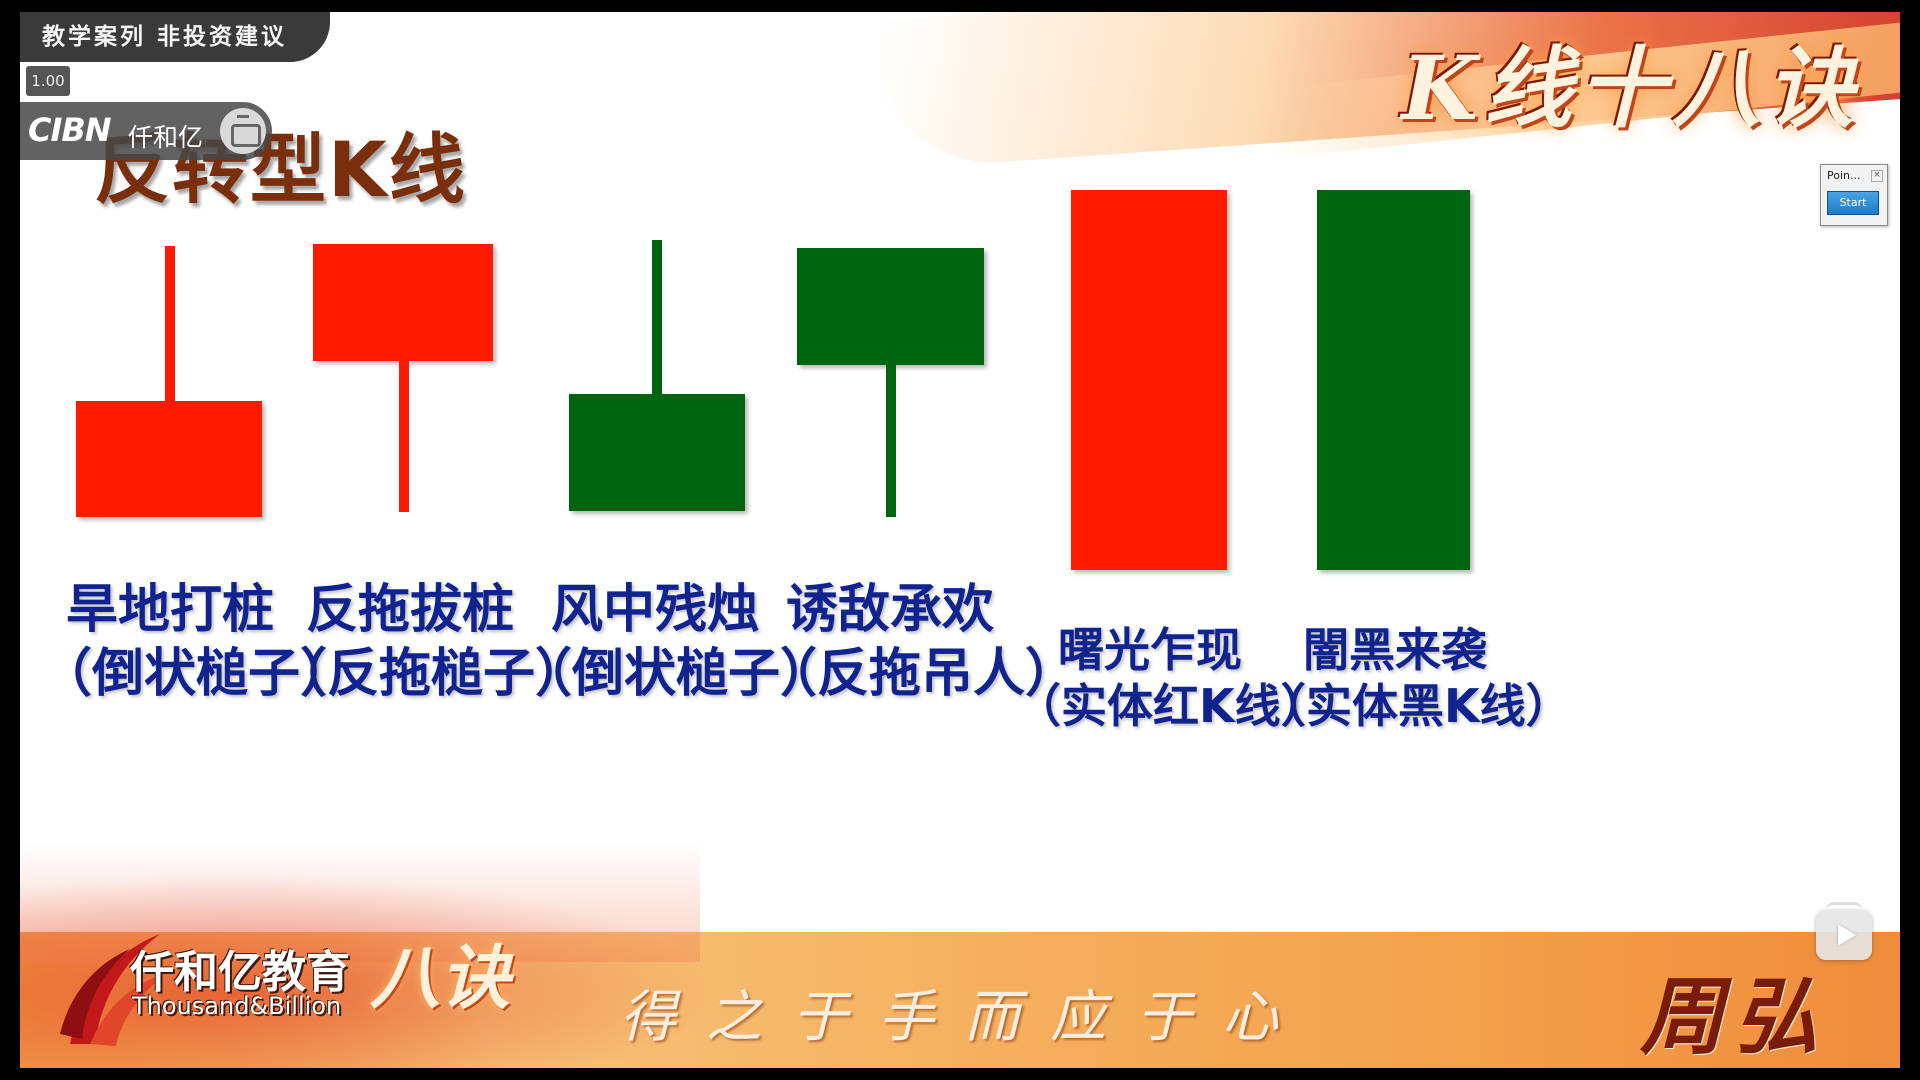  I want to click on candle-3-body, so click(657, 452).